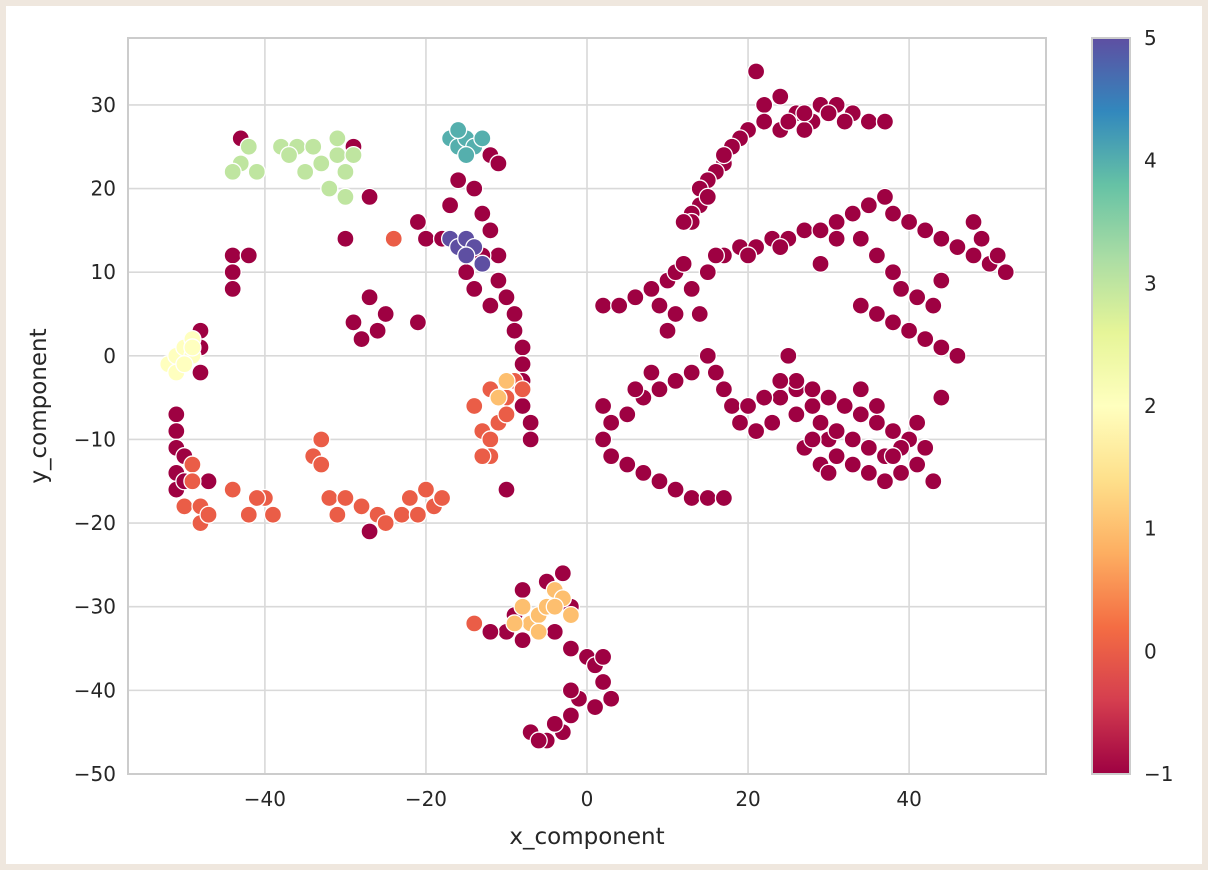  Describe the element at coordinates (1150, 406) in the screenshot. I see `colorbar-tick-label: 2` at that location.